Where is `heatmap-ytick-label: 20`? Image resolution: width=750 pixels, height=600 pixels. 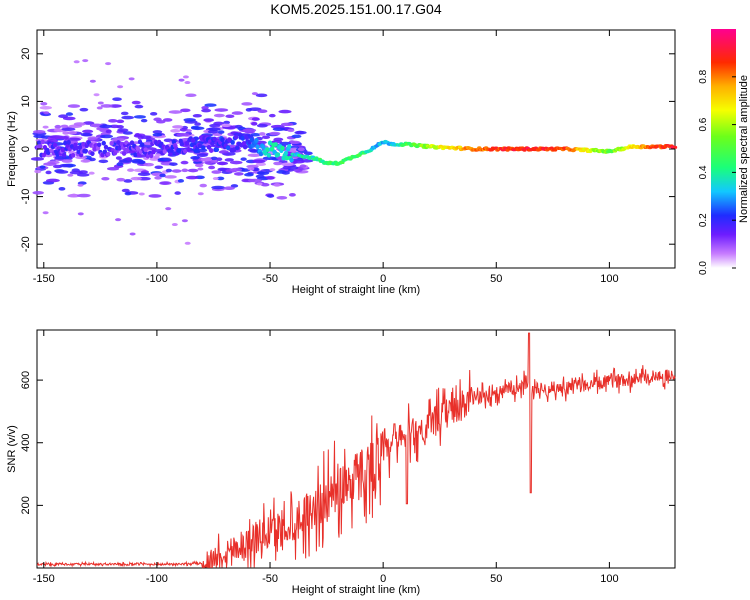 heatmap-ytick-label: 20 is located at coordinates (26, 54).